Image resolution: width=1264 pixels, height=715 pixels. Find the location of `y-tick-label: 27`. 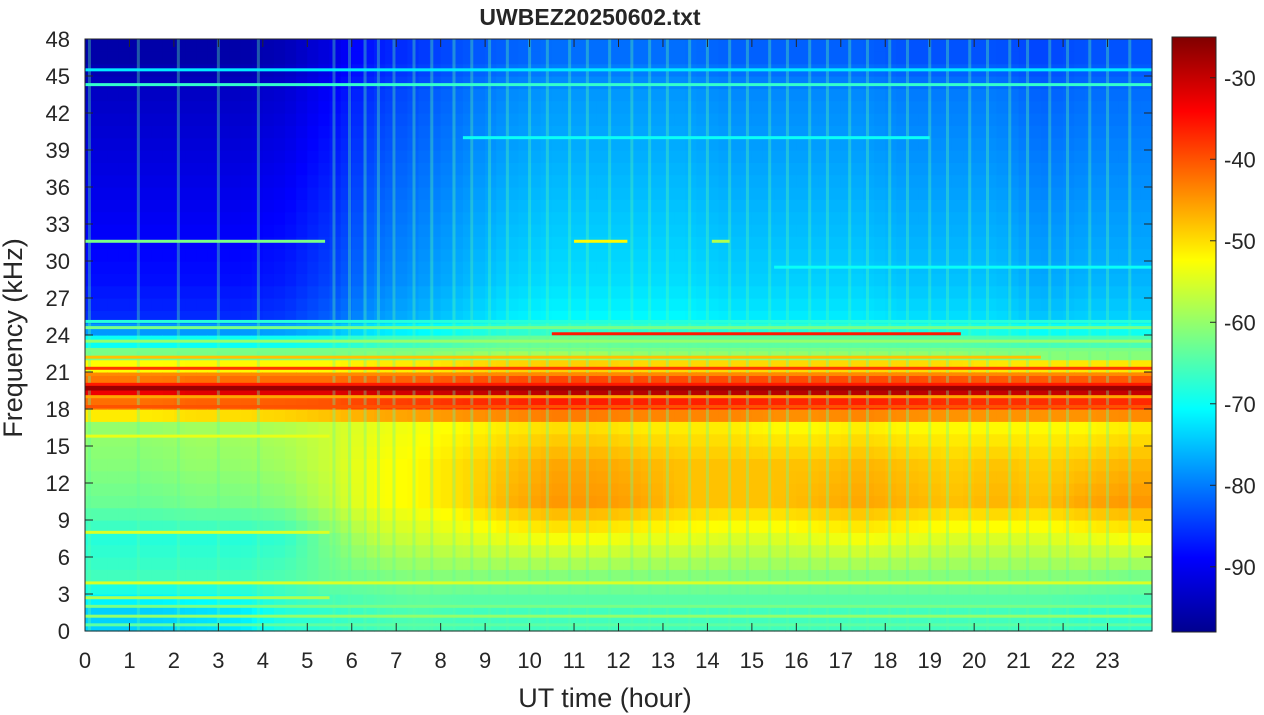

y-tick-label: 27 is located at coordinates (58, 298).